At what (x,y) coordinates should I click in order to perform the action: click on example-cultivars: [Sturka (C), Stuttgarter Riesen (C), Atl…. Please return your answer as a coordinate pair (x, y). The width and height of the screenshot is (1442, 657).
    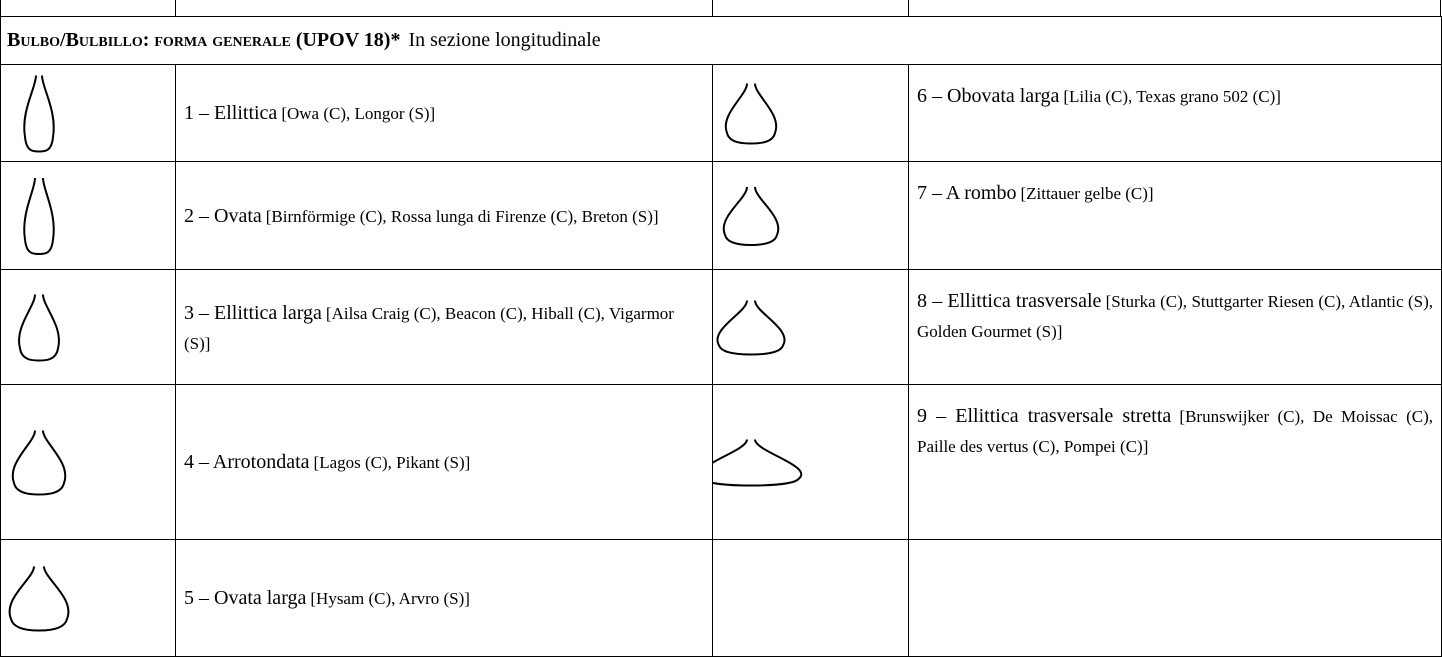
    Looking at the image, I should click on (1175, 316).